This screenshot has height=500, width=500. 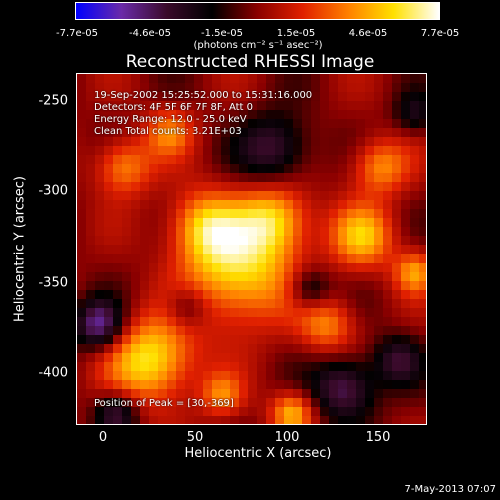 I want to click on x-tick-label: 100, so click(x=287, y=437).